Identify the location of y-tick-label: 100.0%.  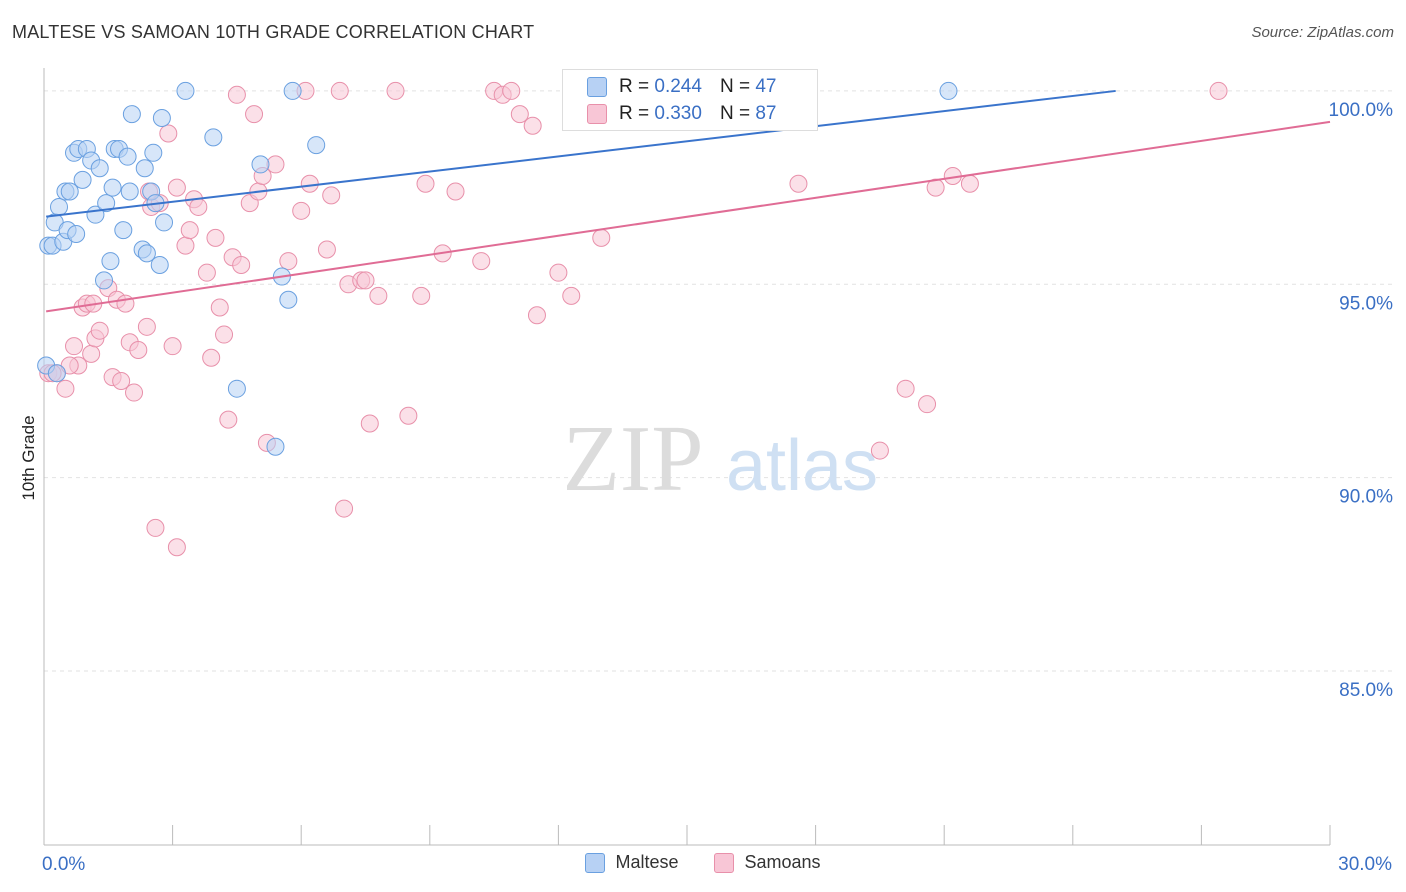
(1361, 110).